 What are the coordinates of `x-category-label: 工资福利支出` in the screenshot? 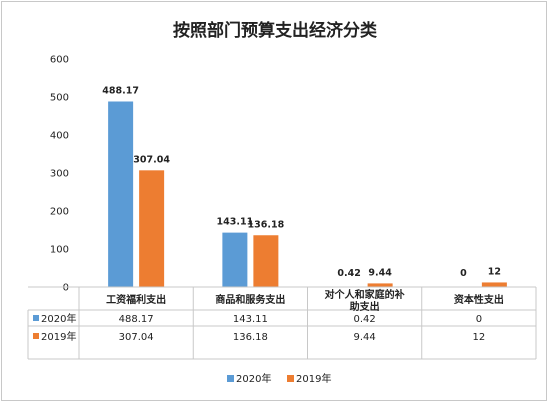 It's located at (136, 299).